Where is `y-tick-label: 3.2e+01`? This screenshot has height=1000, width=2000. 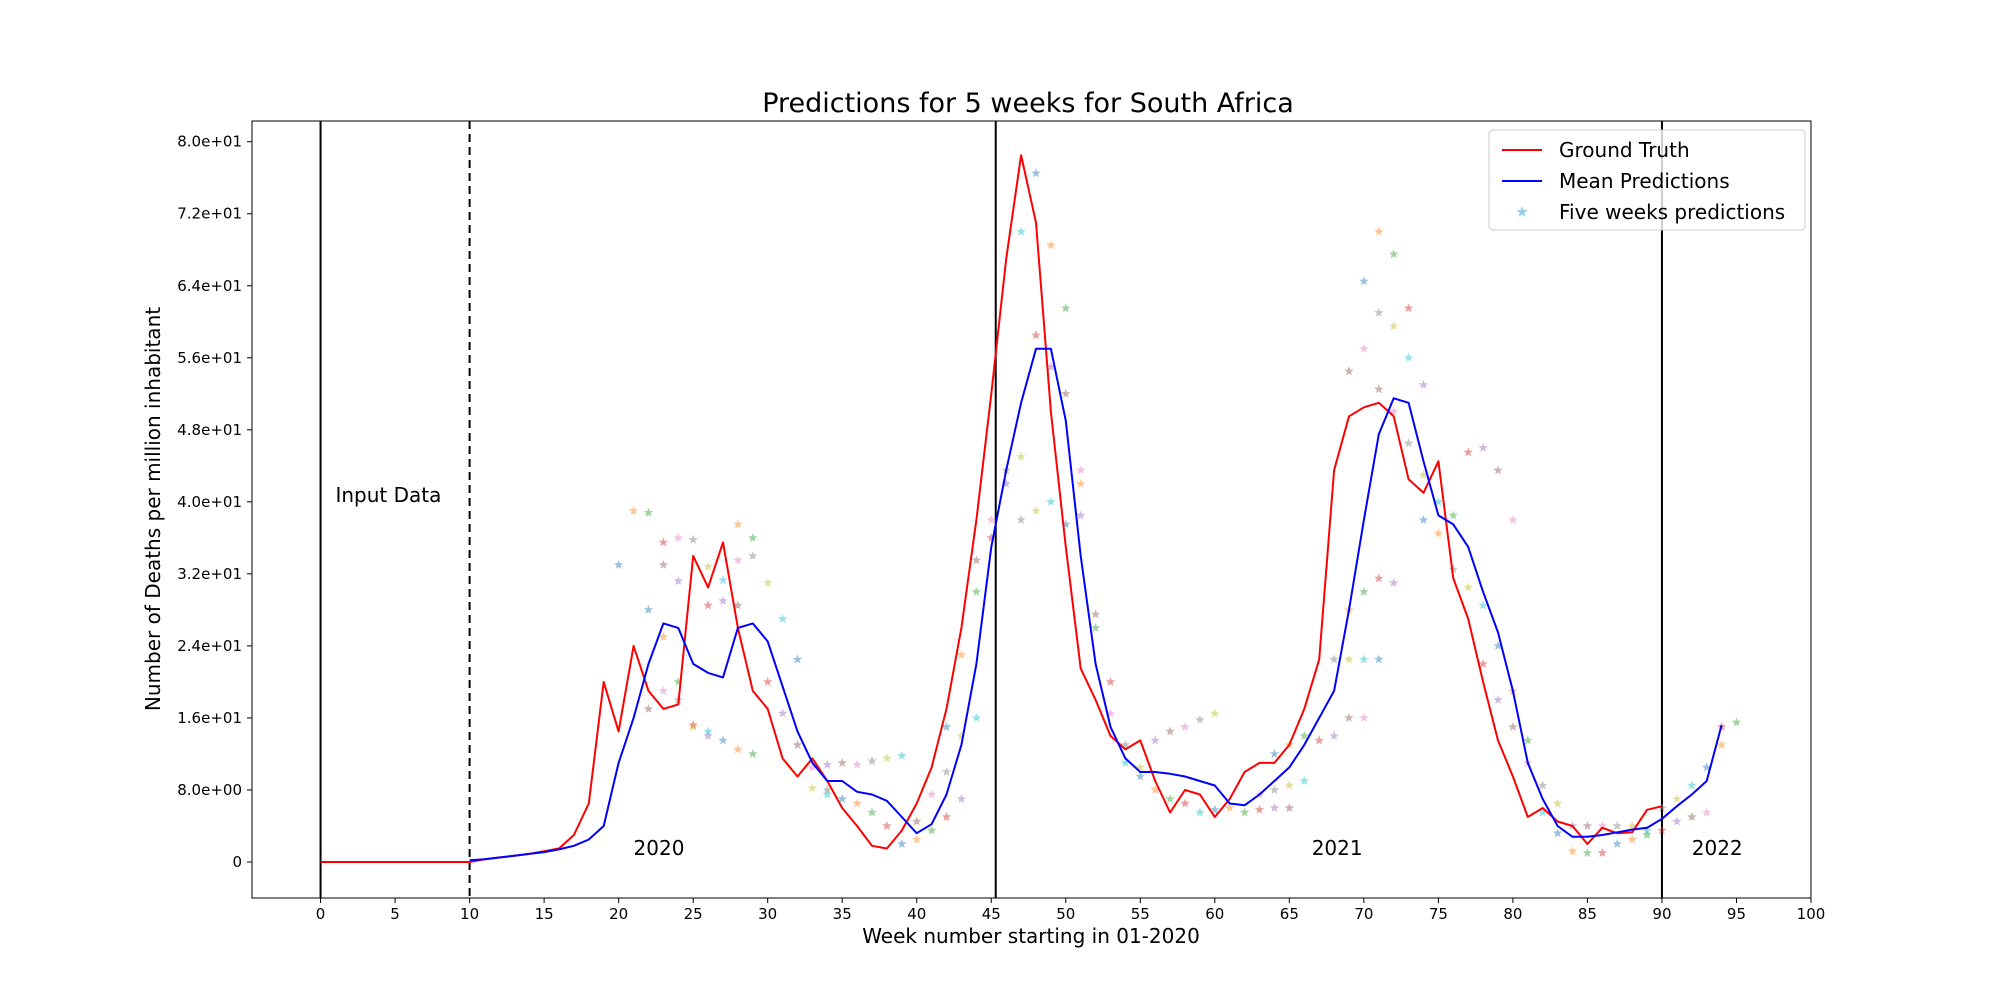 y-tick-label: 3.2e+01 is located at coordinates (209, 574).